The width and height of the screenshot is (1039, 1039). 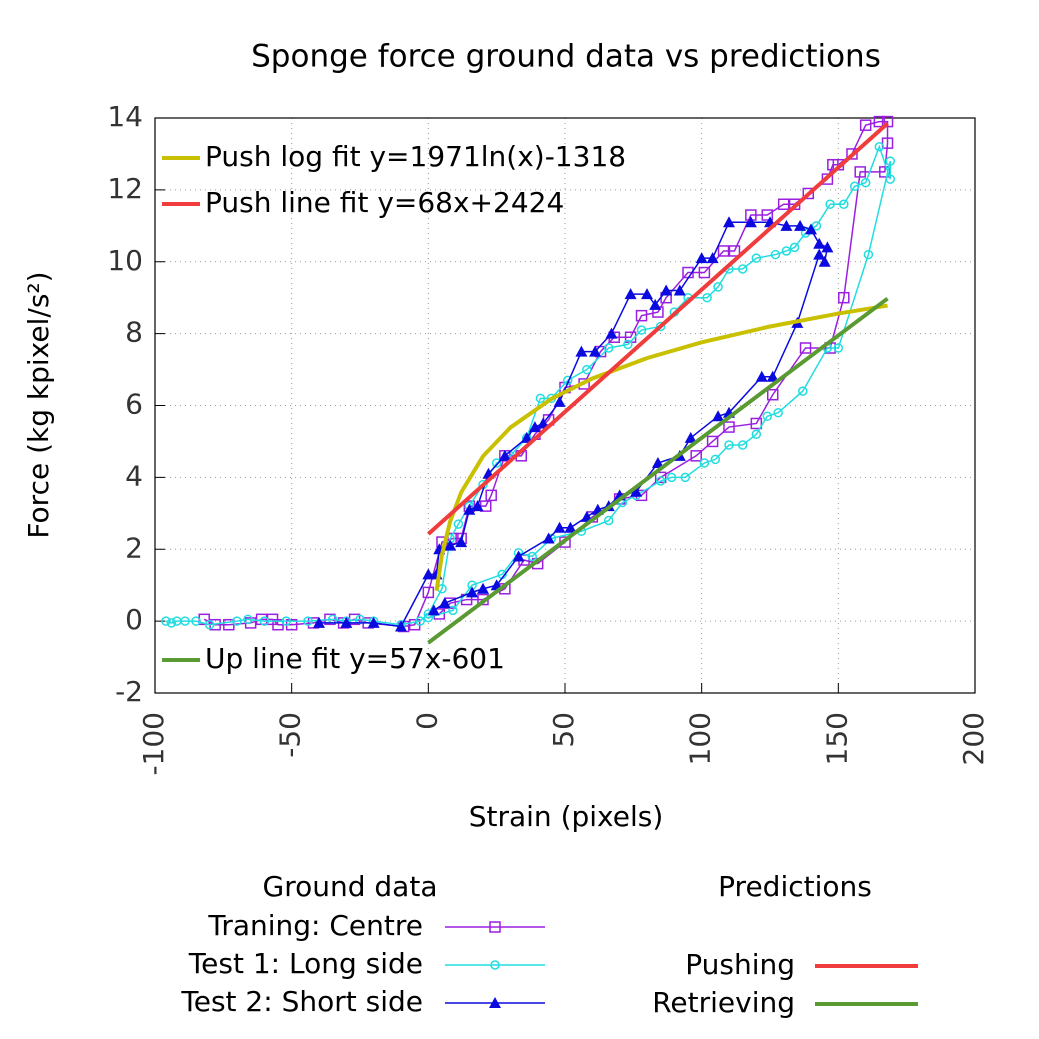 What do you see at coordinates (38, 404) in the screenshot?
I see `y-axis-label: Force (kg kpixel/s²)` at bounding box center [38, 404].